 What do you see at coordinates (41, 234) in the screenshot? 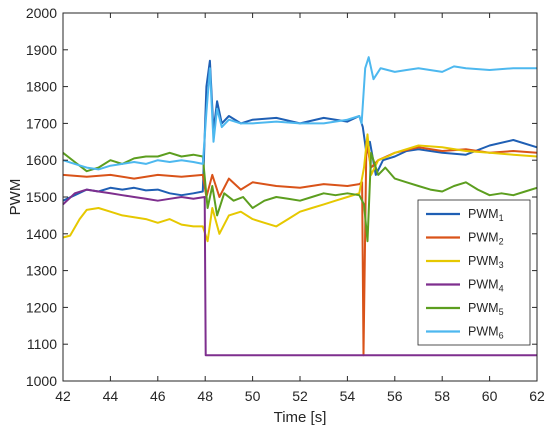
I see `y-tick-label: 1400` at bounding box center [41, 234].